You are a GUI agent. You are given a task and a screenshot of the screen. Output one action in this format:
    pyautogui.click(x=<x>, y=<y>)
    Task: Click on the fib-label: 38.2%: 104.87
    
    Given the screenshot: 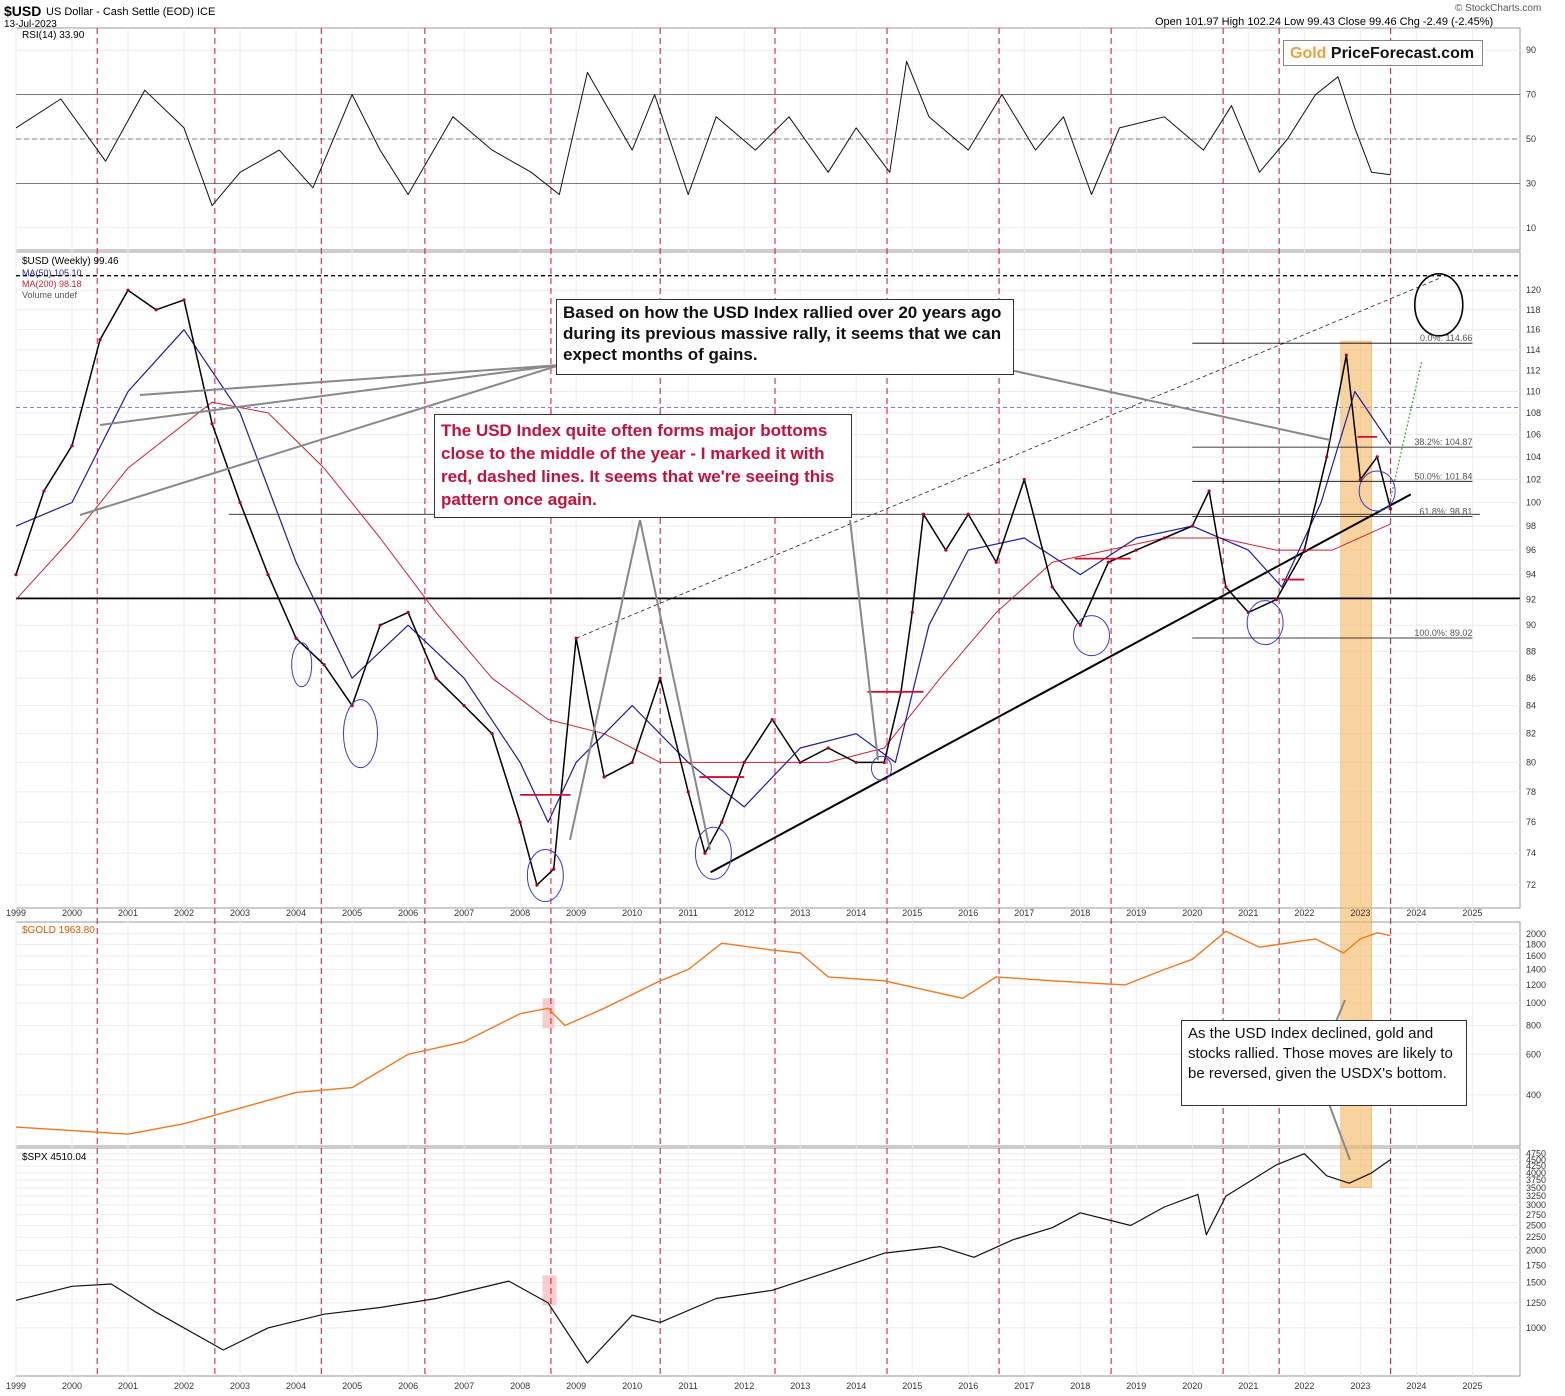 What is the action you would take?
    pyautogui.click(x=1443, y=442)
    